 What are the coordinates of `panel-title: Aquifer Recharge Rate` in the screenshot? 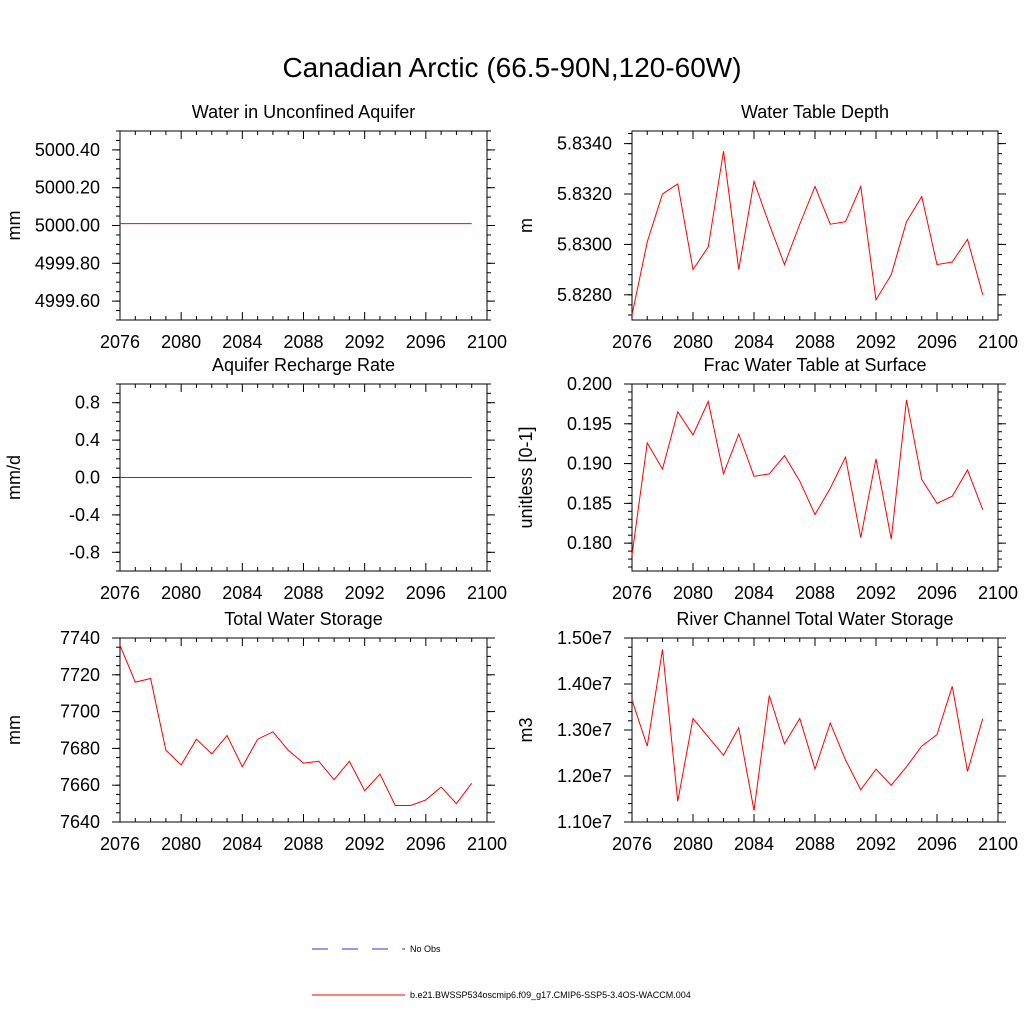 It's located at (303, 365).